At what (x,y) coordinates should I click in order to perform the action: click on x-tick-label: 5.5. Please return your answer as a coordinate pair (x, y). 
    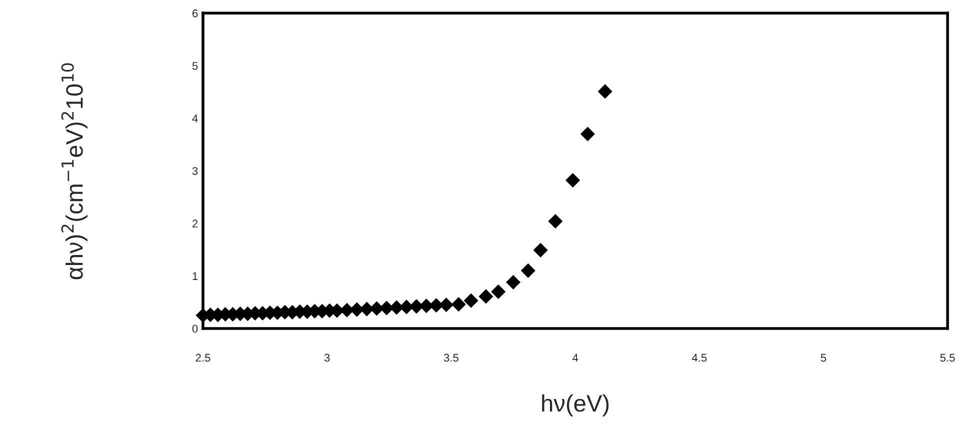
    Looking at the image, I should click on (947, 358).